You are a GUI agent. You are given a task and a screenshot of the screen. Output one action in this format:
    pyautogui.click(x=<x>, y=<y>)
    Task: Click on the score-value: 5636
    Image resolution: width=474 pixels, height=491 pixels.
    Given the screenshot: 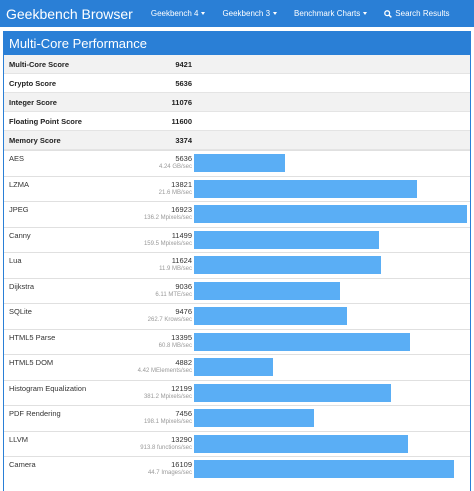 What is the action you would take?
    pyautogui.click(x=183, y=83)
    